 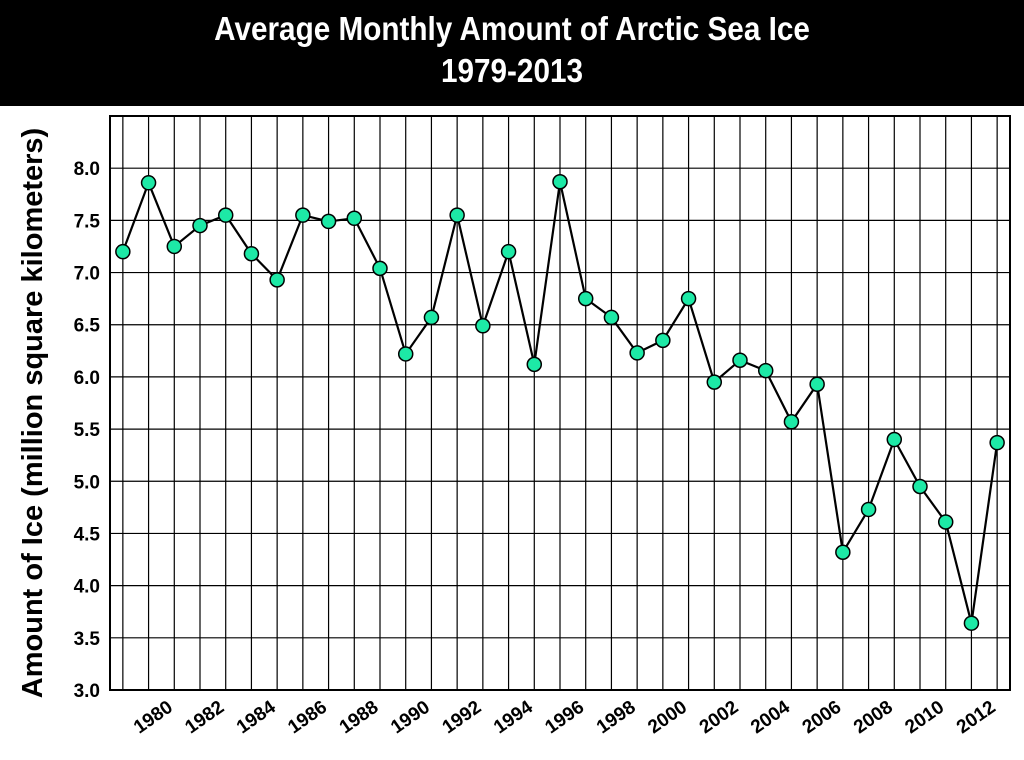 What do you see at coordinates (822, 717) in the screenshot?
I see `x-tick-label: 2006` at bounding box center [822, 717].